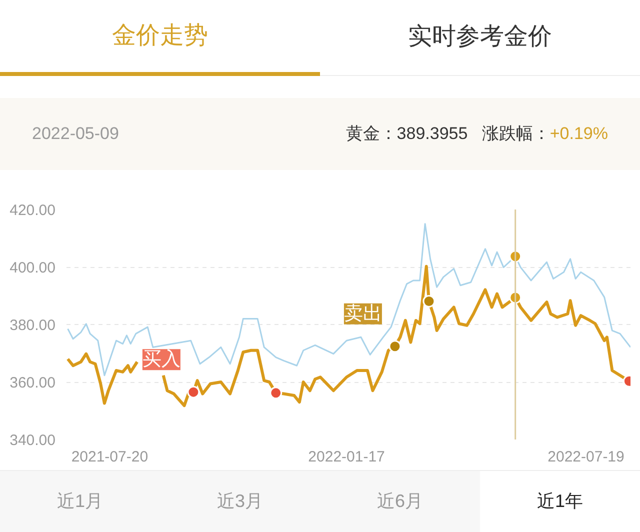  I want to click on text: 近6月, so click(399, 501).